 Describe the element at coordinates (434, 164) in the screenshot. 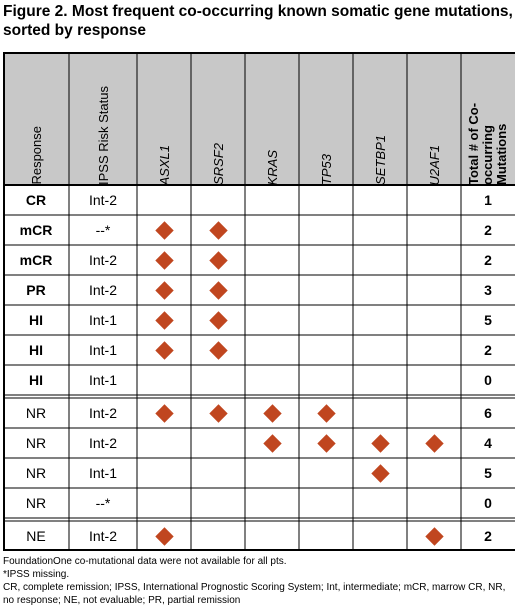

I see `header-label: U2AF1` at that location.